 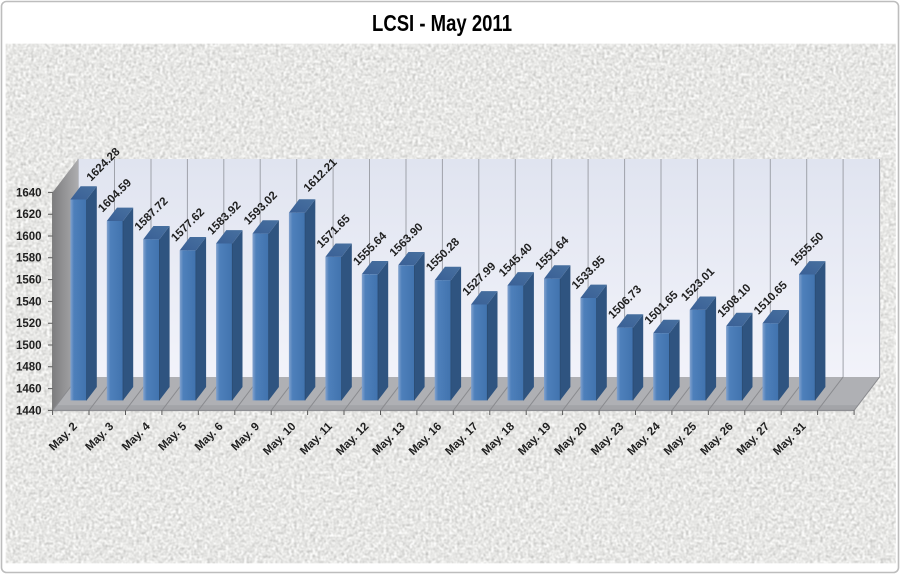 What do you see at coordinates (442, 23) in the screenshot?
I see `svg-text: LCSI - May 2011` at bounding box center [442, 23].